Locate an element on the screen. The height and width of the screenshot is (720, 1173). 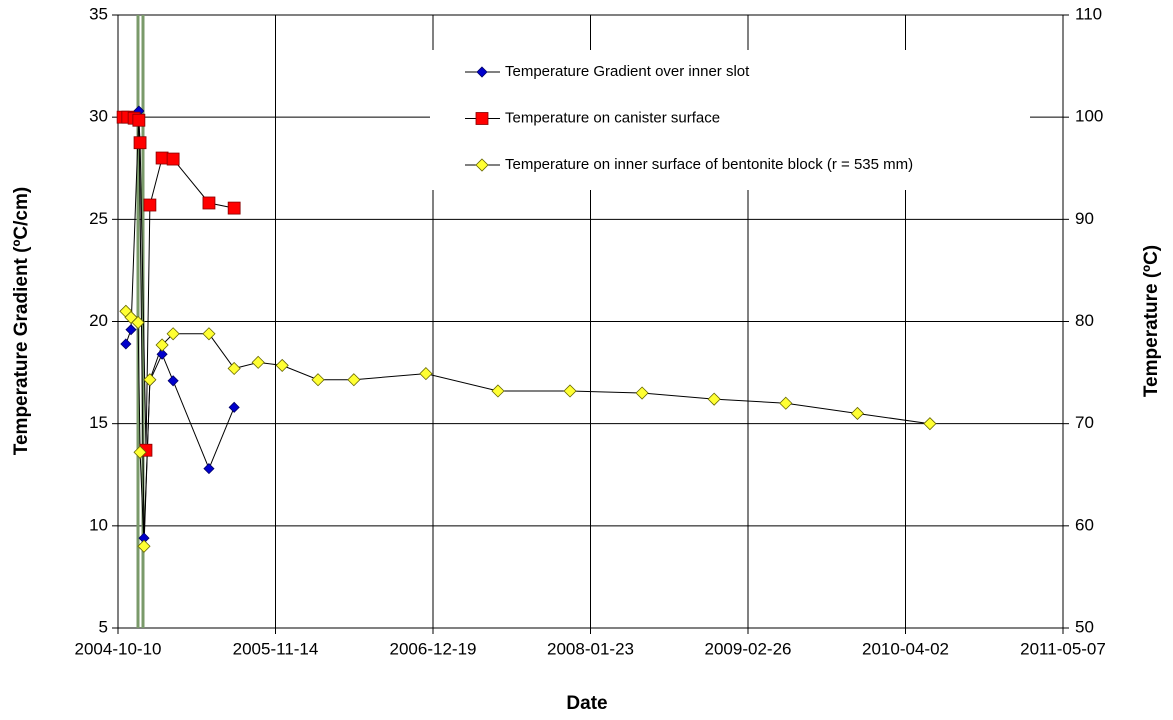
y2-axis-label: Temperature (ºC) is located at coordinates (1151, 321).